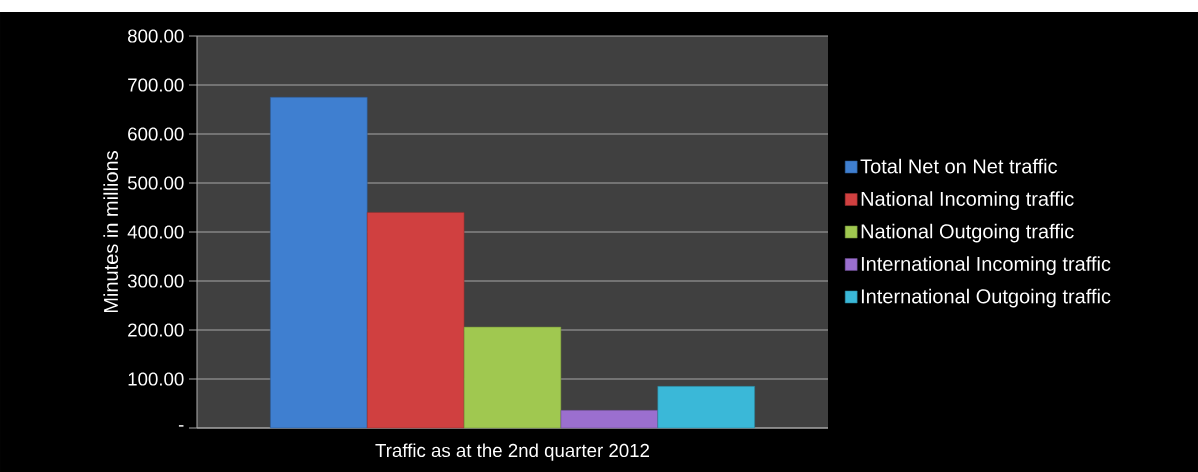 The image size is (1198, 472). I want to click on y-tick-label: 600.00, so click(156, 134).